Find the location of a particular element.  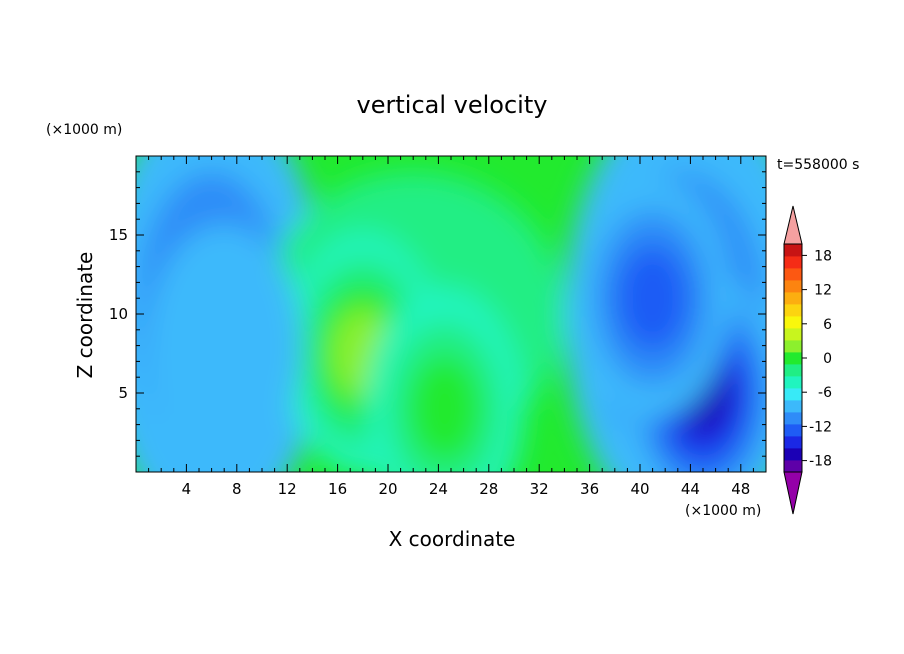

x-unit-label: (×1000 m) is located at coordinates (723, 511).